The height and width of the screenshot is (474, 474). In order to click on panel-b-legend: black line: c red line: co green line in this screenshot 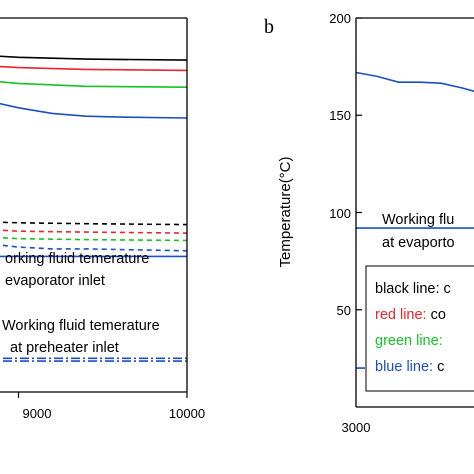, I will do `click(419, 328)`.